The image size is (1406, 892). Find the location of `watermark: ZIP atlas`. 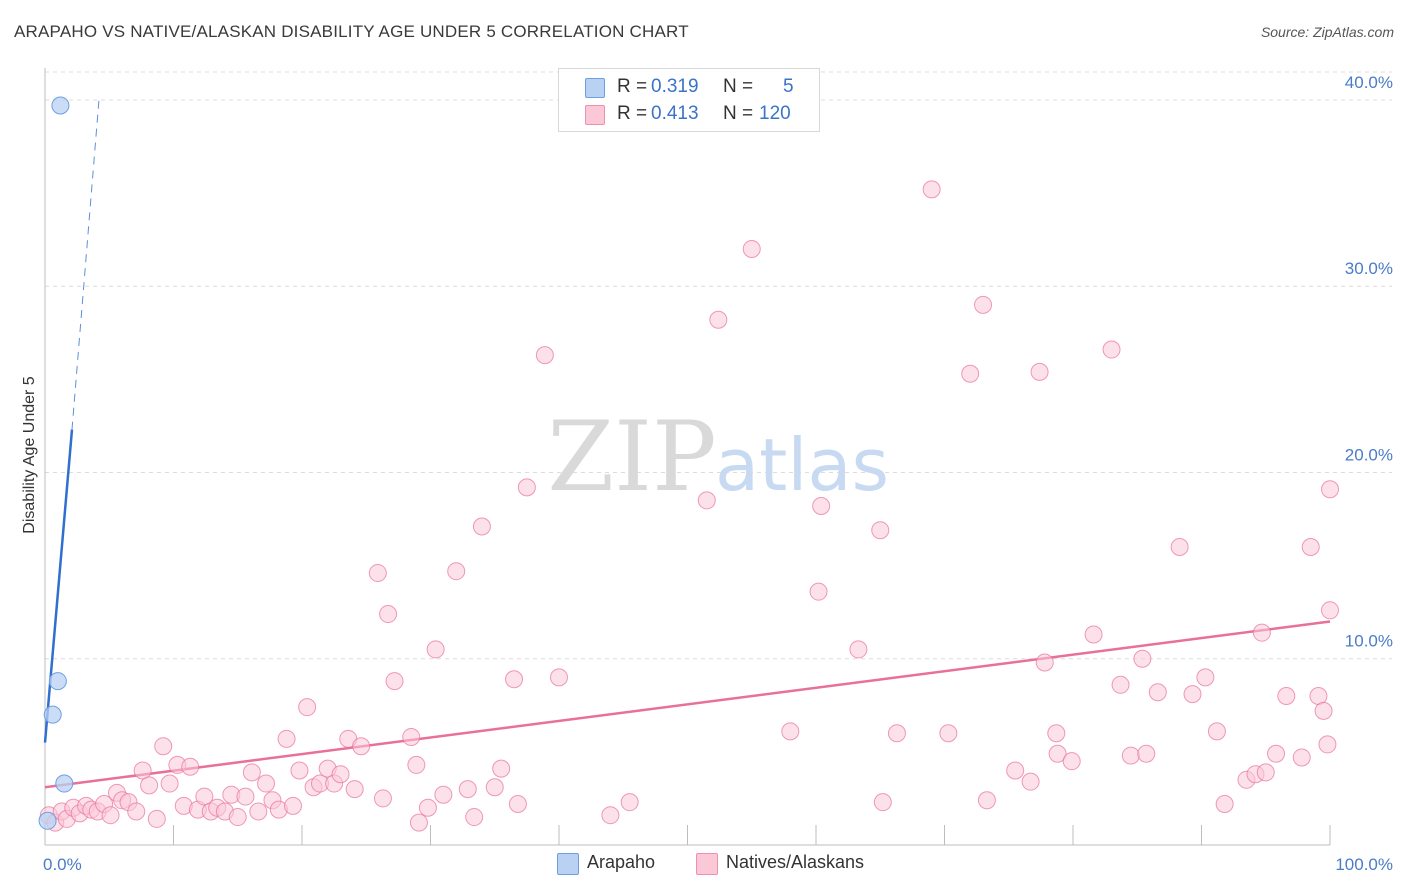

watermark: ZIP atlas is located at coordinates (718, 457).